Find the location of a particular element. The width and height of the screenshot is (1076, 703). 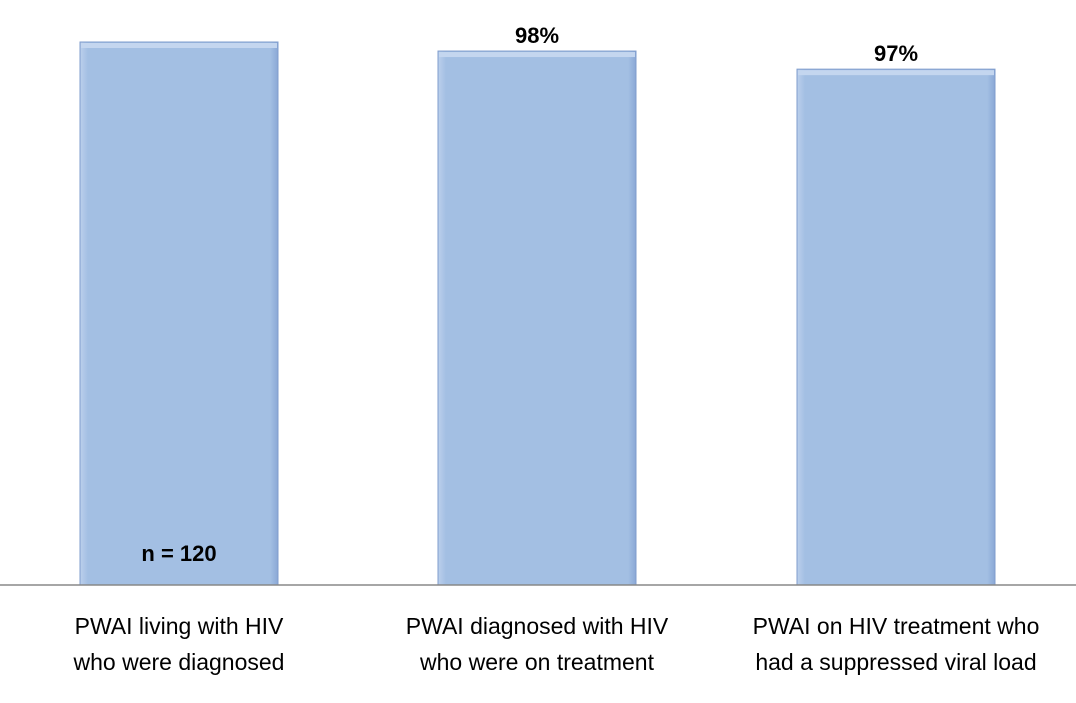

category-label: who were diagnosed is located at coordinates (179, 662).